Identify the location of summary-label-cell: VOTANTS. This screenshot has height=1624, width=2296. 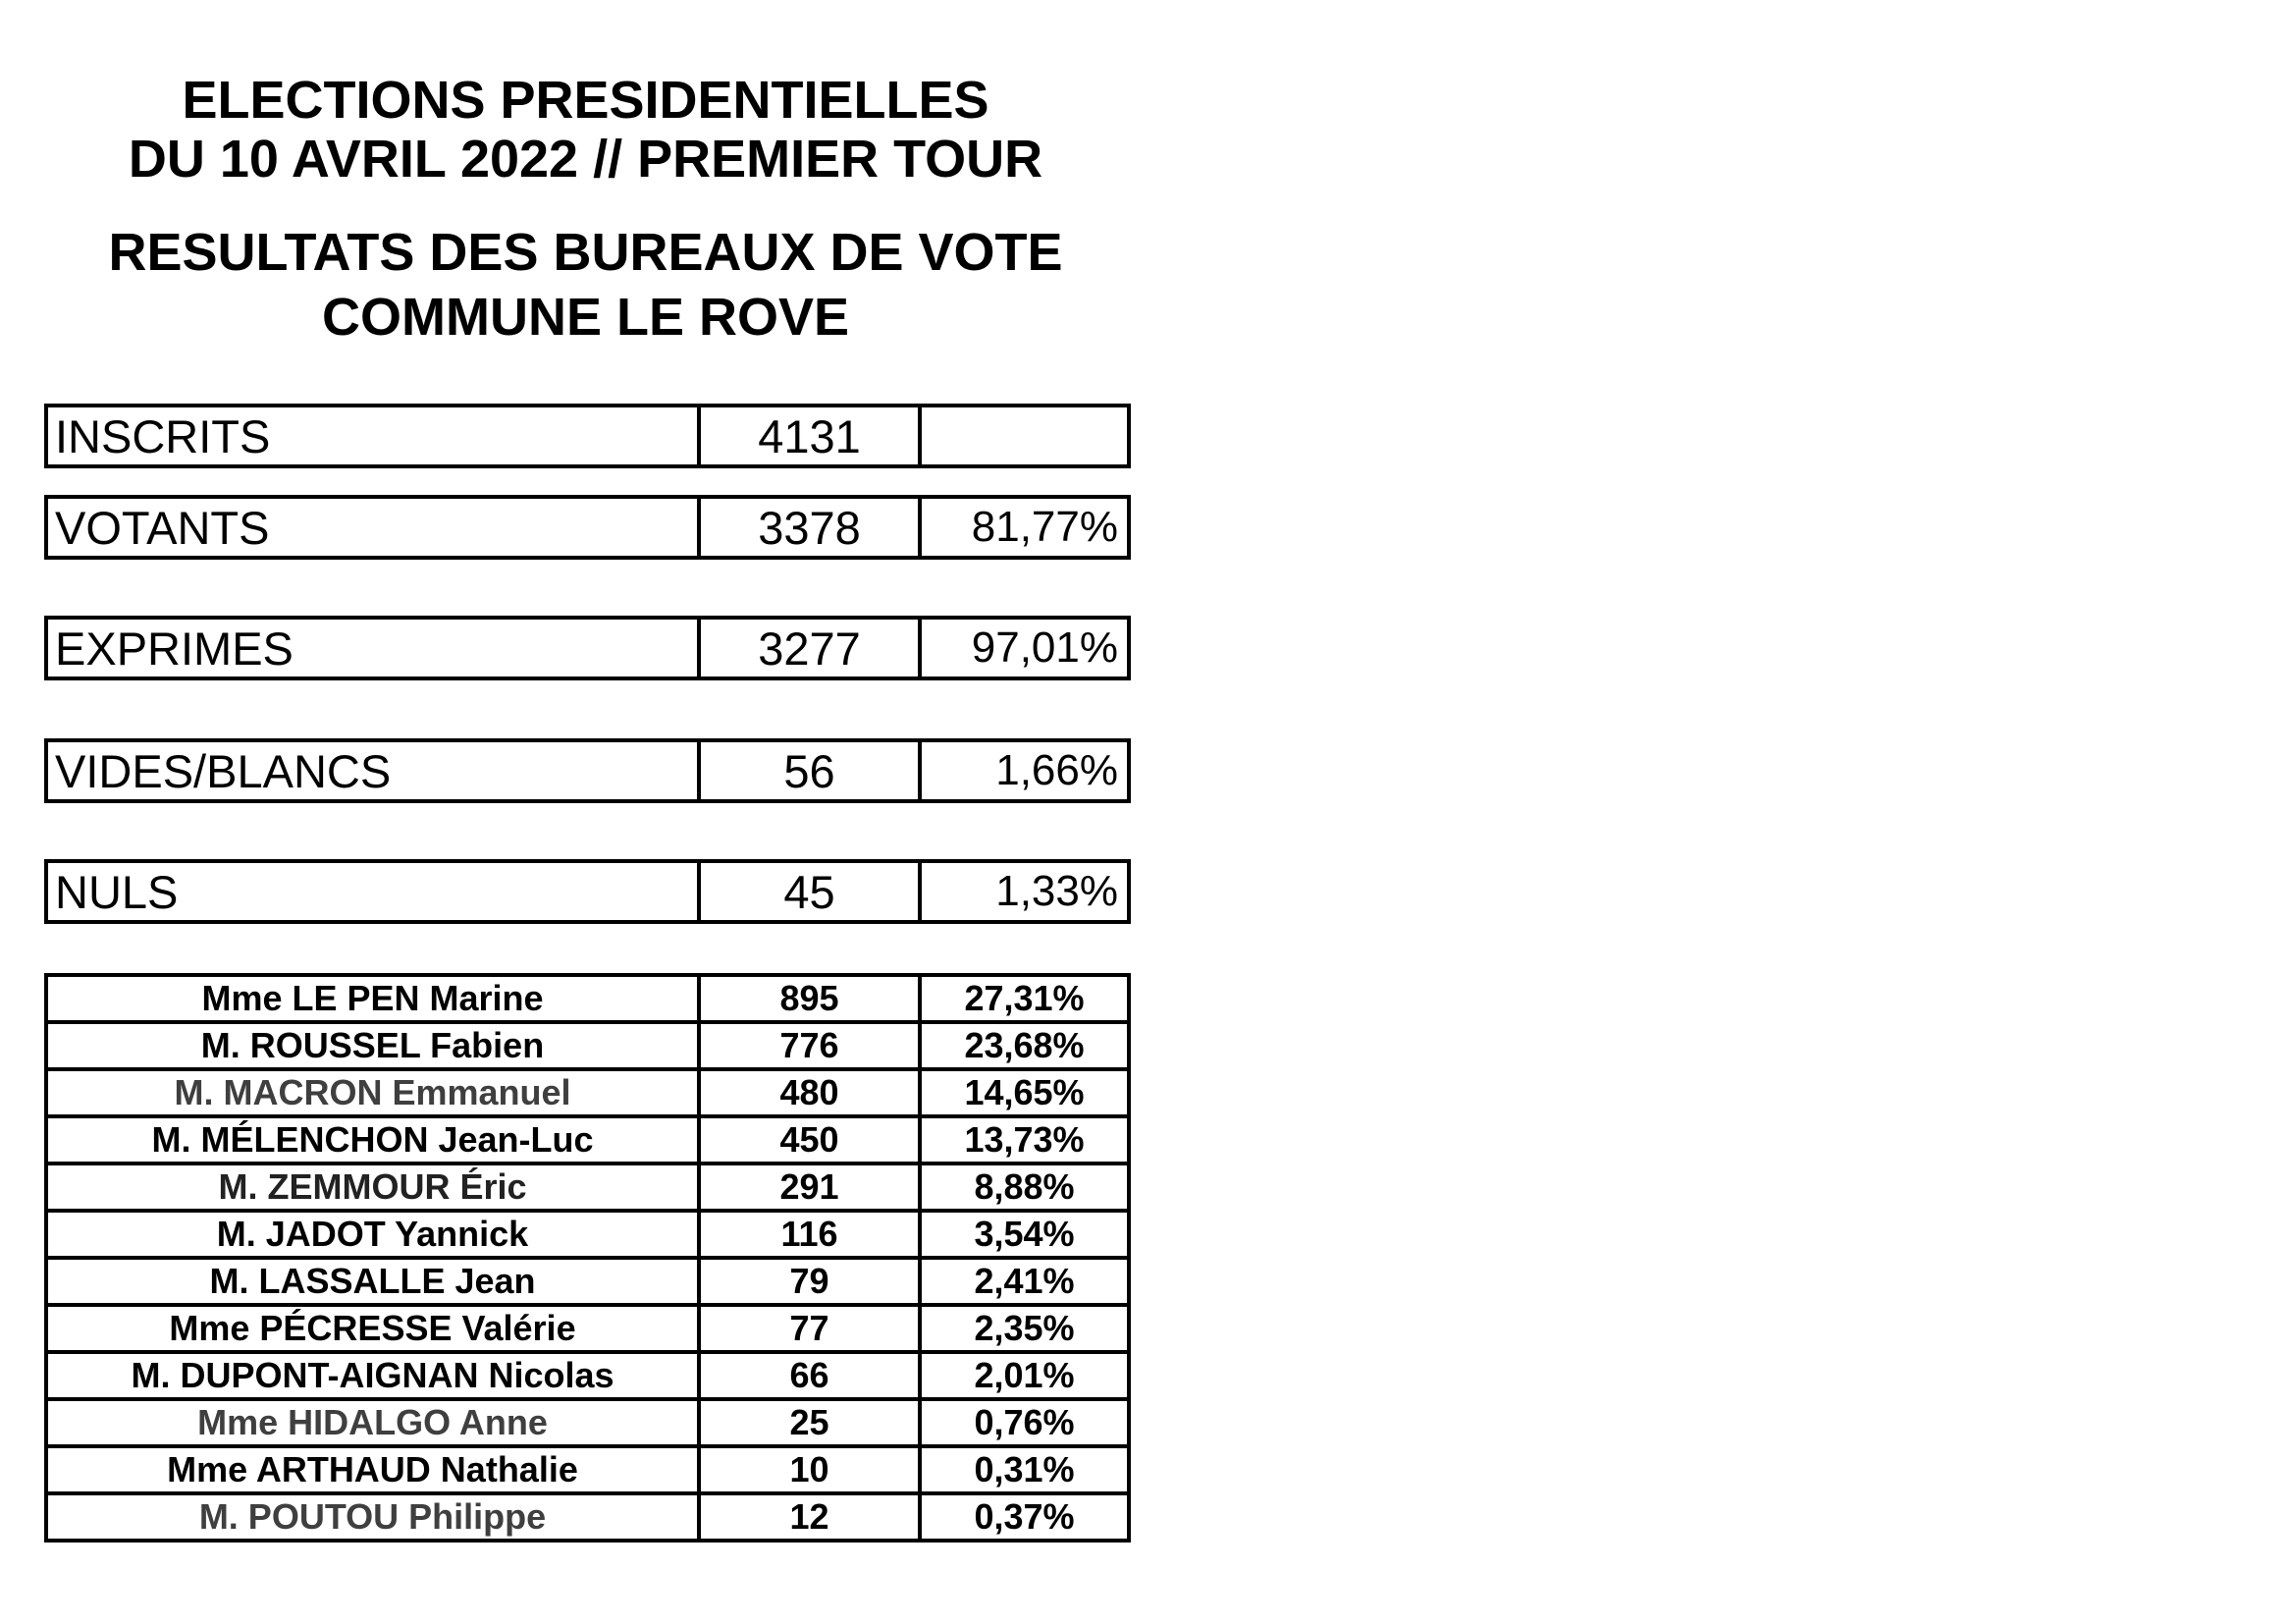
(372, 527).